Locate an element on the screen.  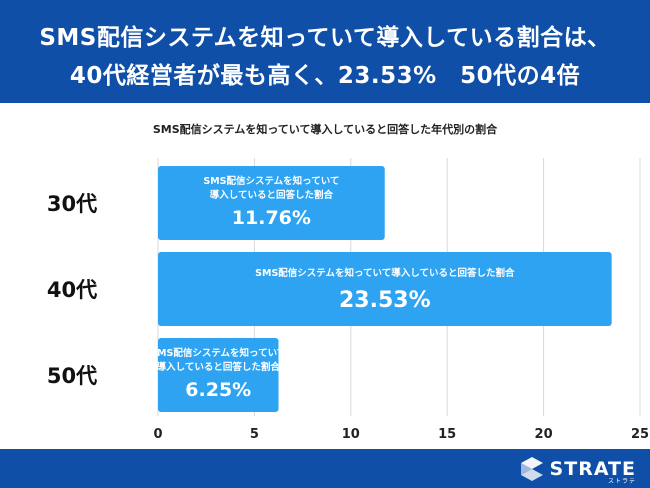
bar-caption-line2-0: 導入していると回答した割合 is located at coordinates (272, 195).